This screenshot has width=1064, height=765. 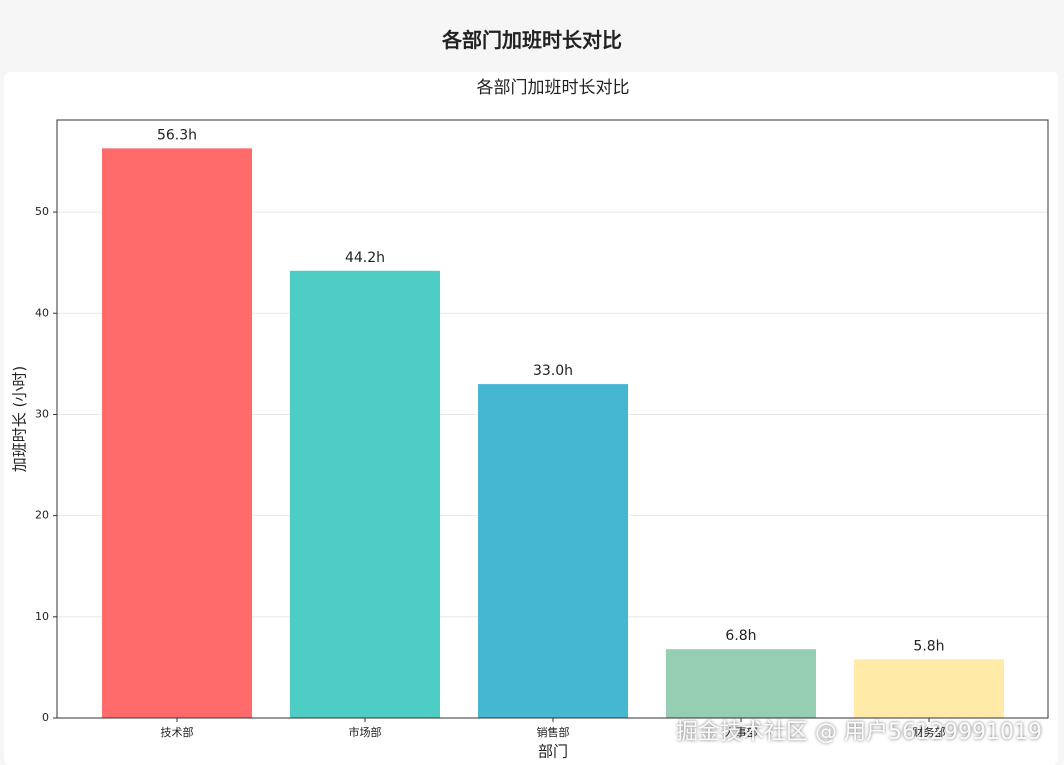 What do you see at coordinates (42, 211) in the screenshot?
I see `y-tick-label: 50` at bounding box center [42, 211].